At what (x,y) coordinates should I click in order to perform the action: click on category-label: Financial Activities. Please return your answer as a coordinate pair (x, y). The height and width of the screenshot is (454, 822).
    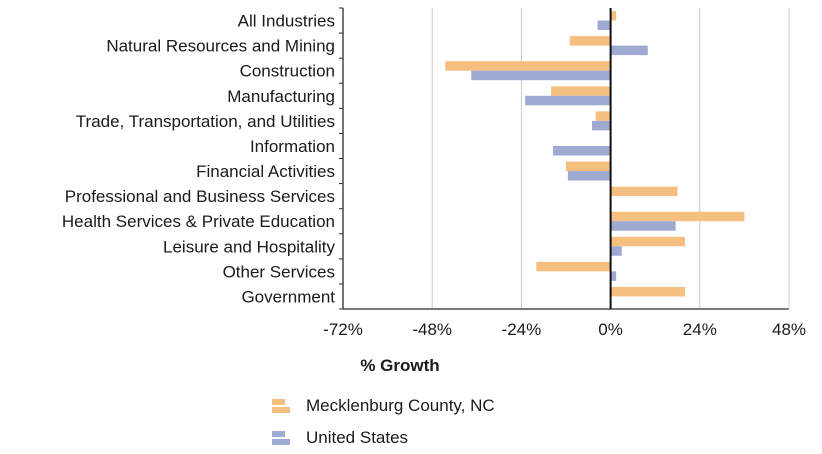
    Looking at the image, I should click on (265, 171).